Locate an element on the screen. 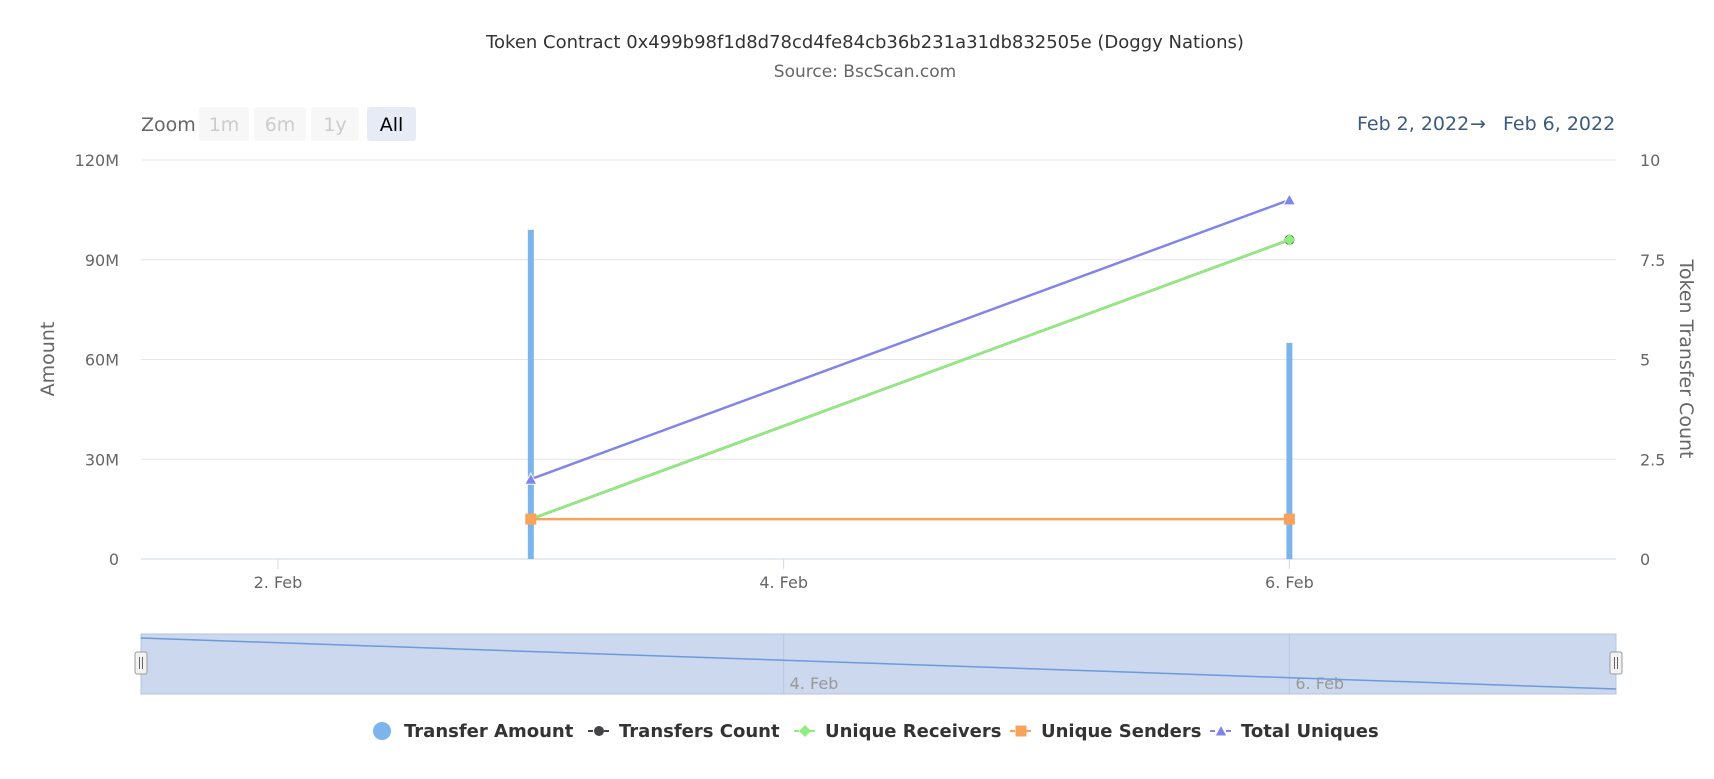 This screenshot has width=1714, height=779. legend-label: Unique Receivers is located at coordinates (913, 731).